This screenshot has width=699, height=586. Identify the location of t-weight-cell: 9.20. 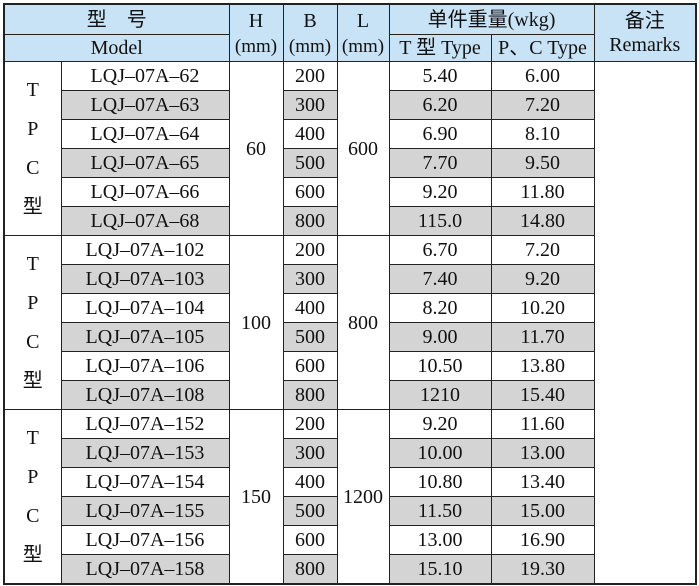
(440, 192).